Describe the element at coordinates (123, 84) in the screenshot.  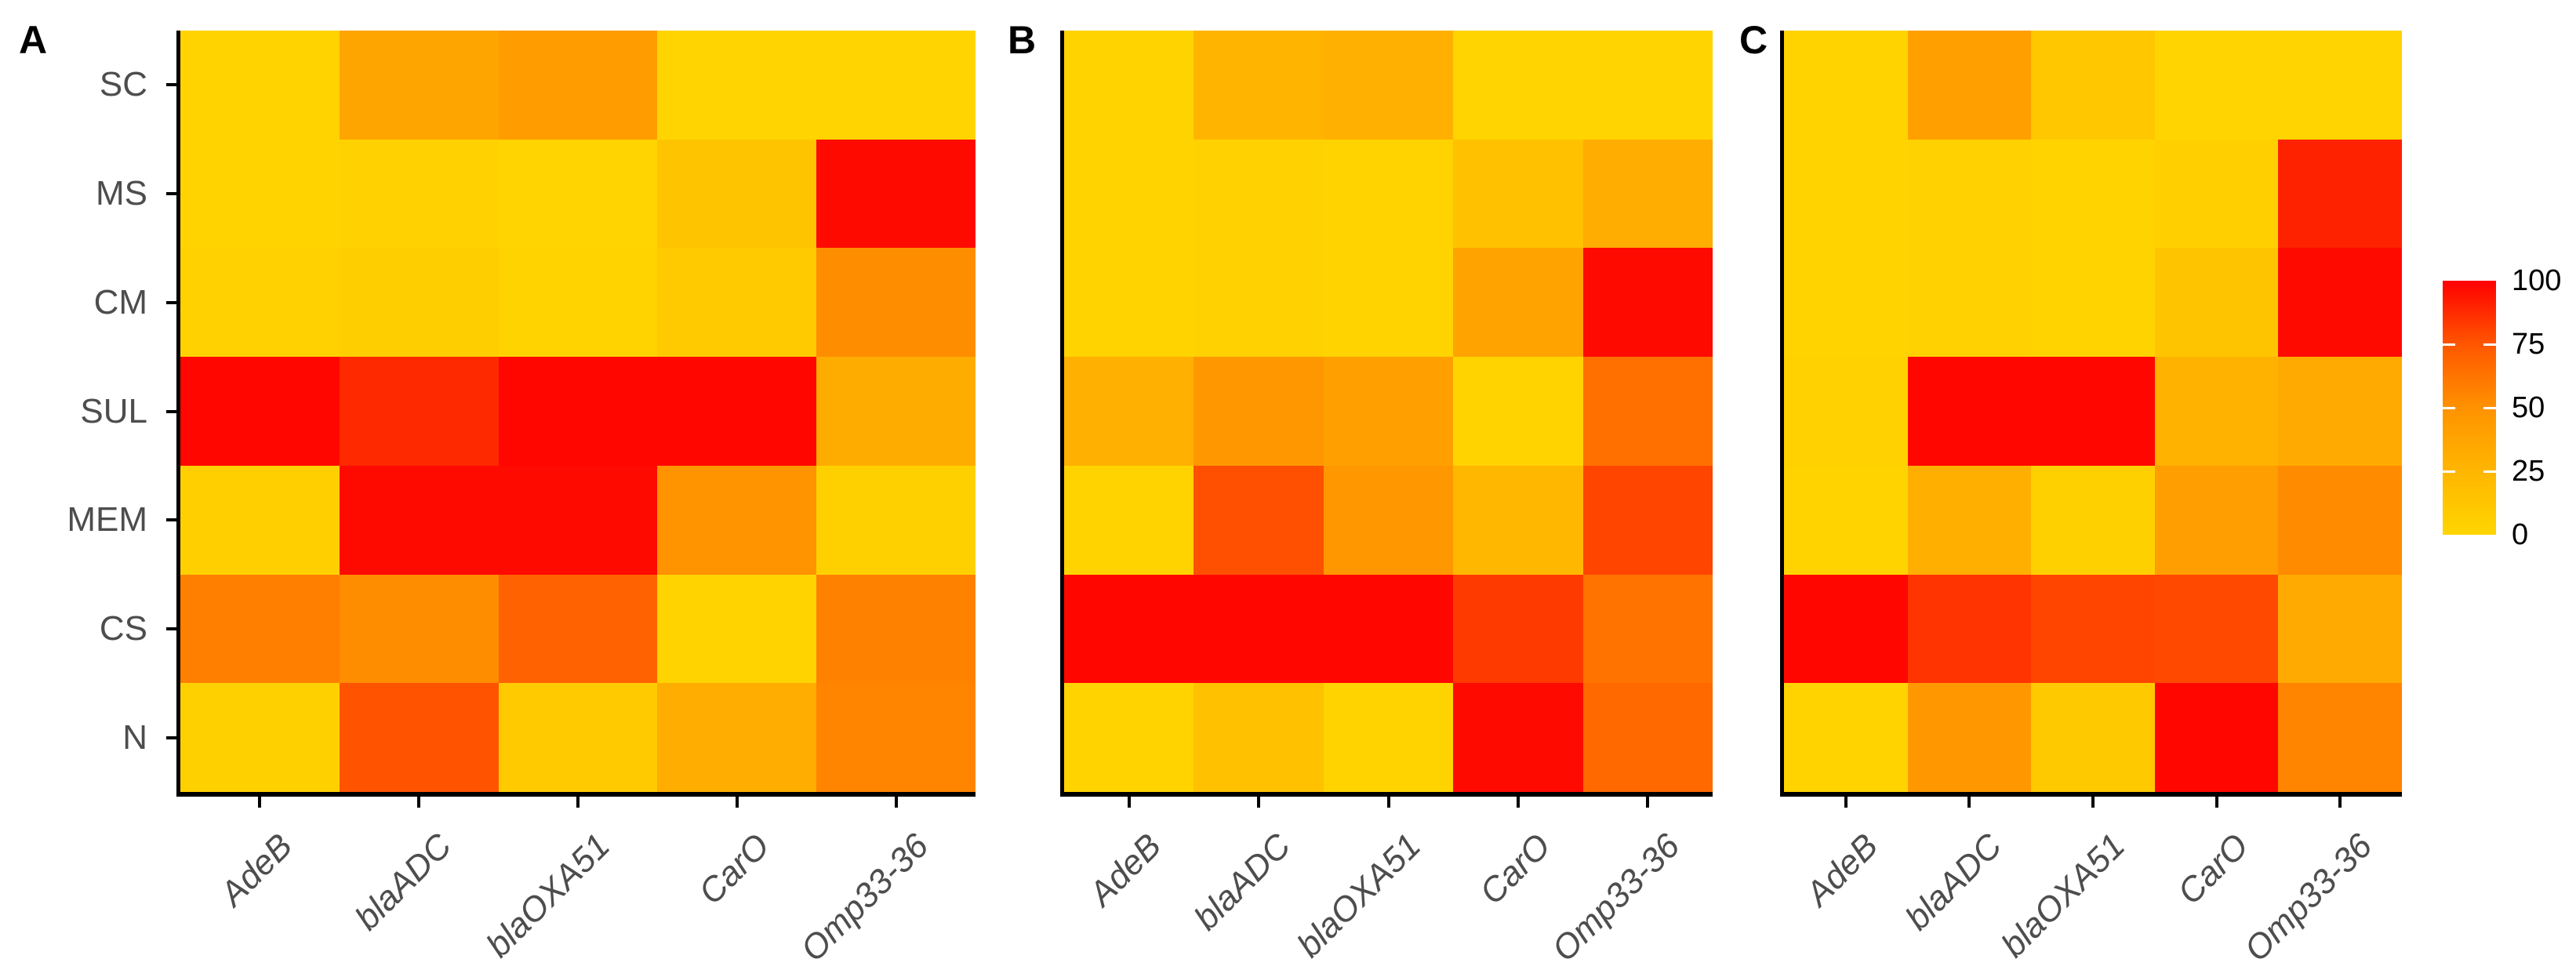
I see `y-axis-label: SC` at that location.